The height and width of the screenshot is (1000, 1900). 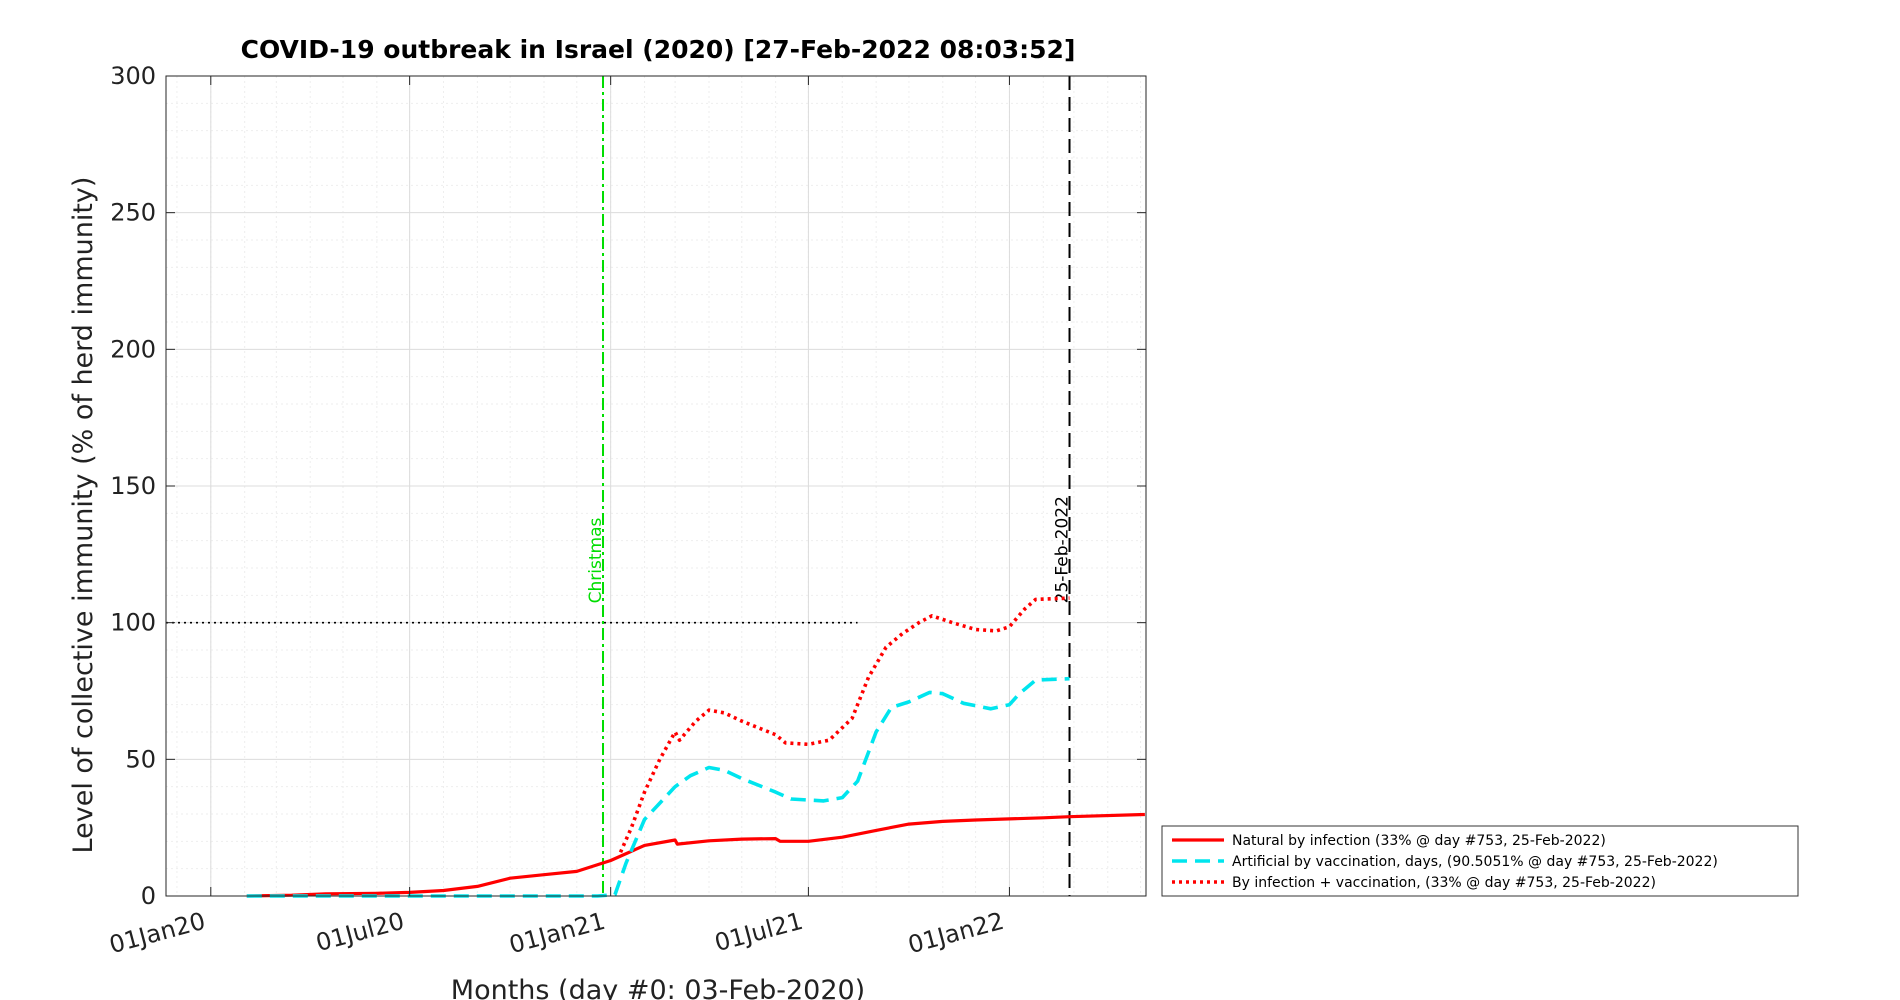 I want to click on y-tick-label: 300, so click(x=133, y=76).